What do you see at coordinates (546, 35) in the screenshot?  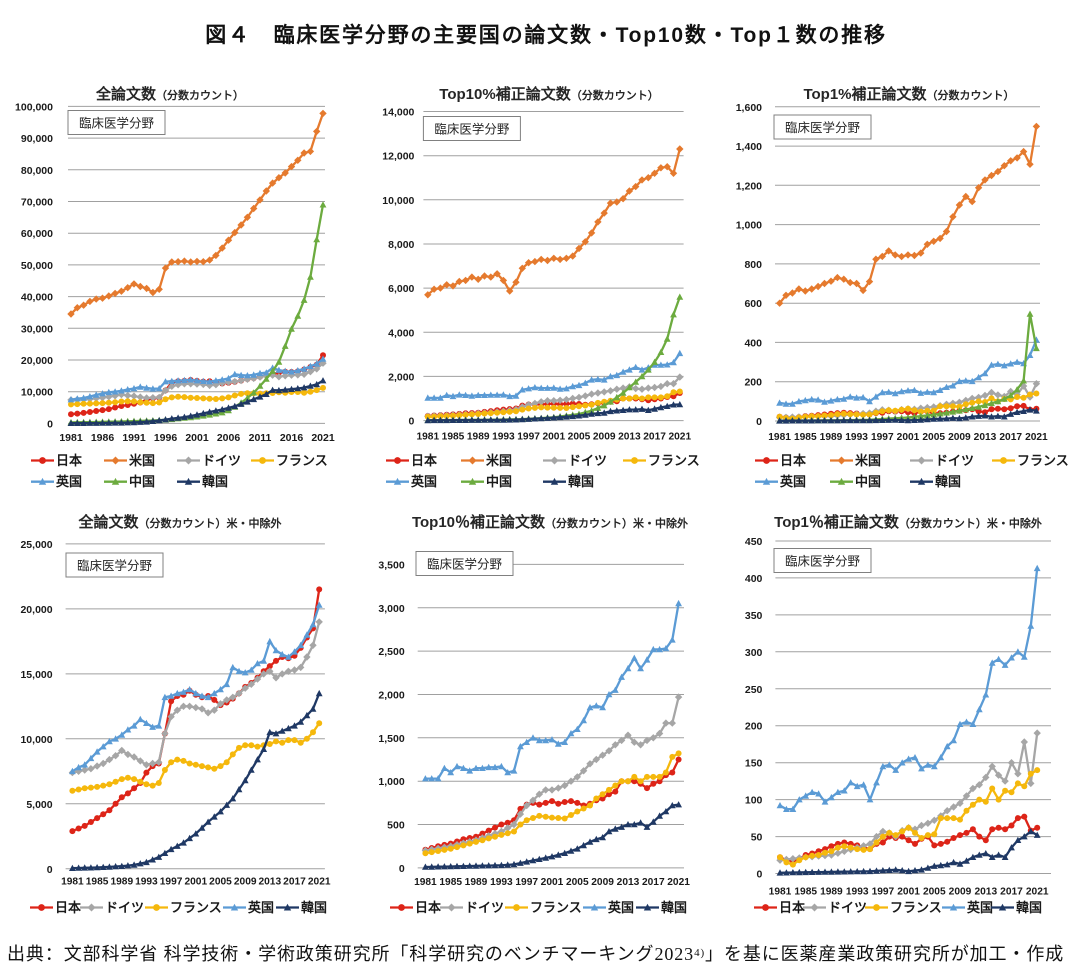 I see `svg-text:図４ 臨床医学分野の主要国の論文数・Top10数・Top１数: 図４ 臨床医学分野の主要国の論文数・Top10数・Top１数の推移` at bounding box center [546, 35].